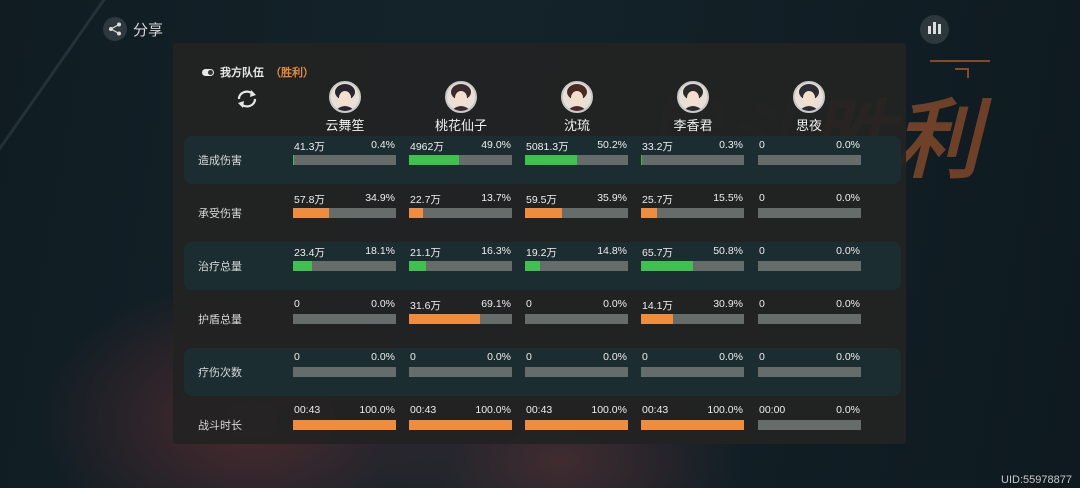 The width and height of the screenshot is (1080, 488). Describe the element at coordinates (612, 145) in the screenshot. I see `stat-percent: 50.2%` at that location.